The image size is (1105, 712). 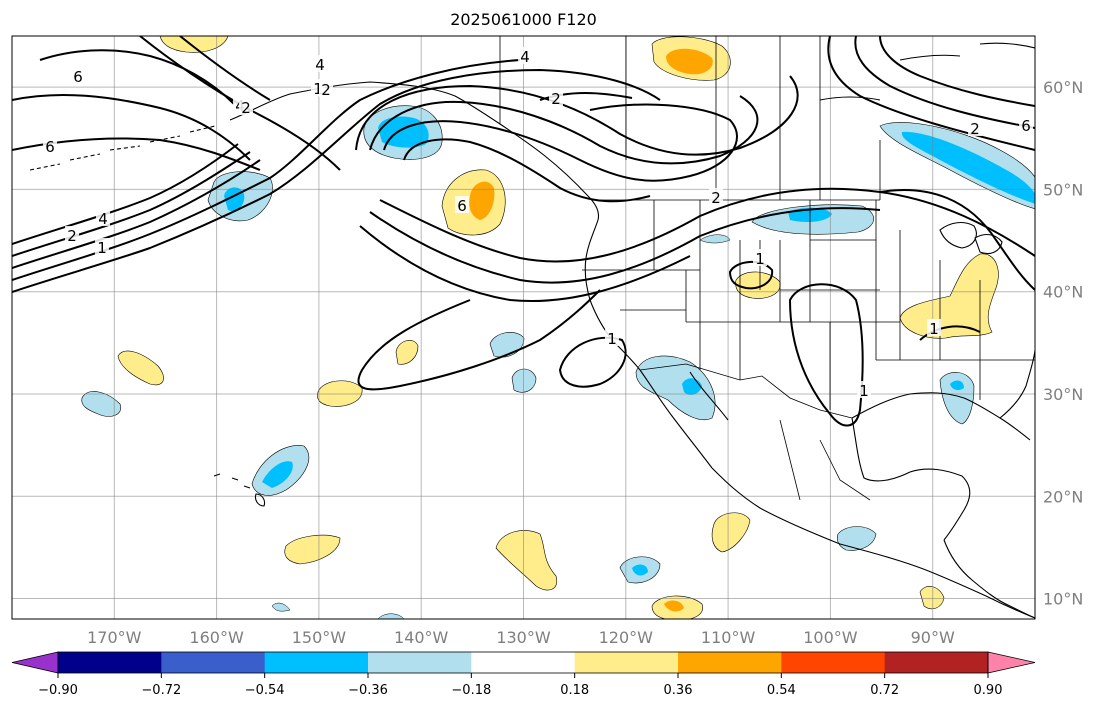 I want to click on lon-tick-label: 150°W, so click(x=319, y=637).